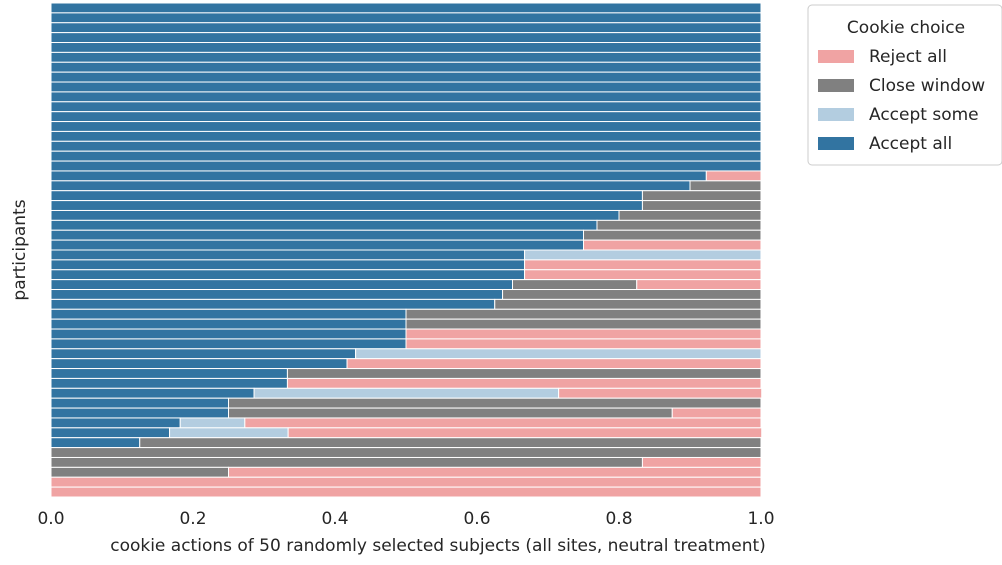 This screenshot has height=565, width=1002. What do you see at coordinates (910, 144) in the screenshot?
I see `legend-label: Accept all` at bounding box center [910, 144].